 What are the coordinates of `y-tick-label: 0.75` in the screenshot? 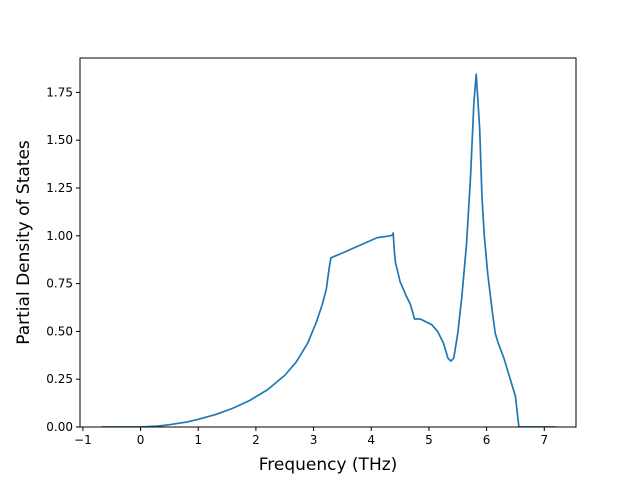 It's located at (59, 284).